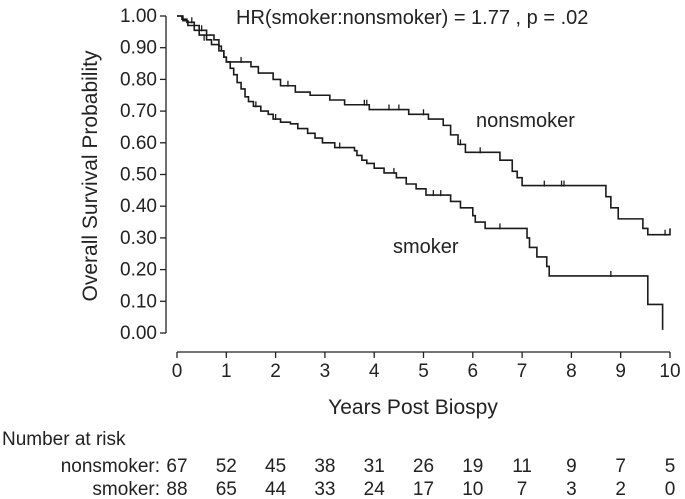  I want to click on risk-count: 17, so click(423, 489).